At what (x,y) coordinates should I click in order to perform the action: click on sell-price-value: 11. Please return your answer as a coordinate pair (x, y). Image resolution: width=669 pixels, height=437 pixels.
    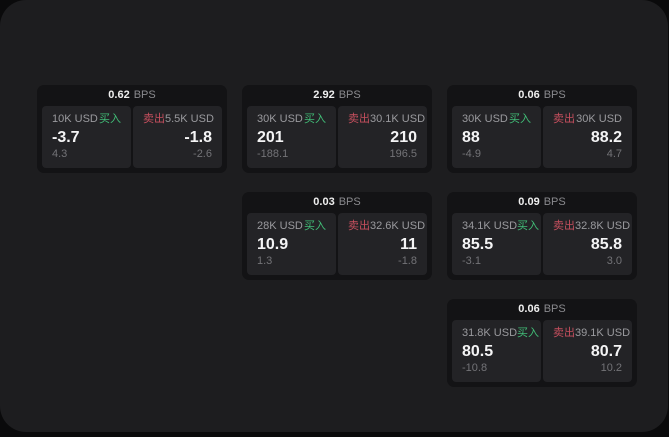
    Looking at the image, I should click on (408, 244).